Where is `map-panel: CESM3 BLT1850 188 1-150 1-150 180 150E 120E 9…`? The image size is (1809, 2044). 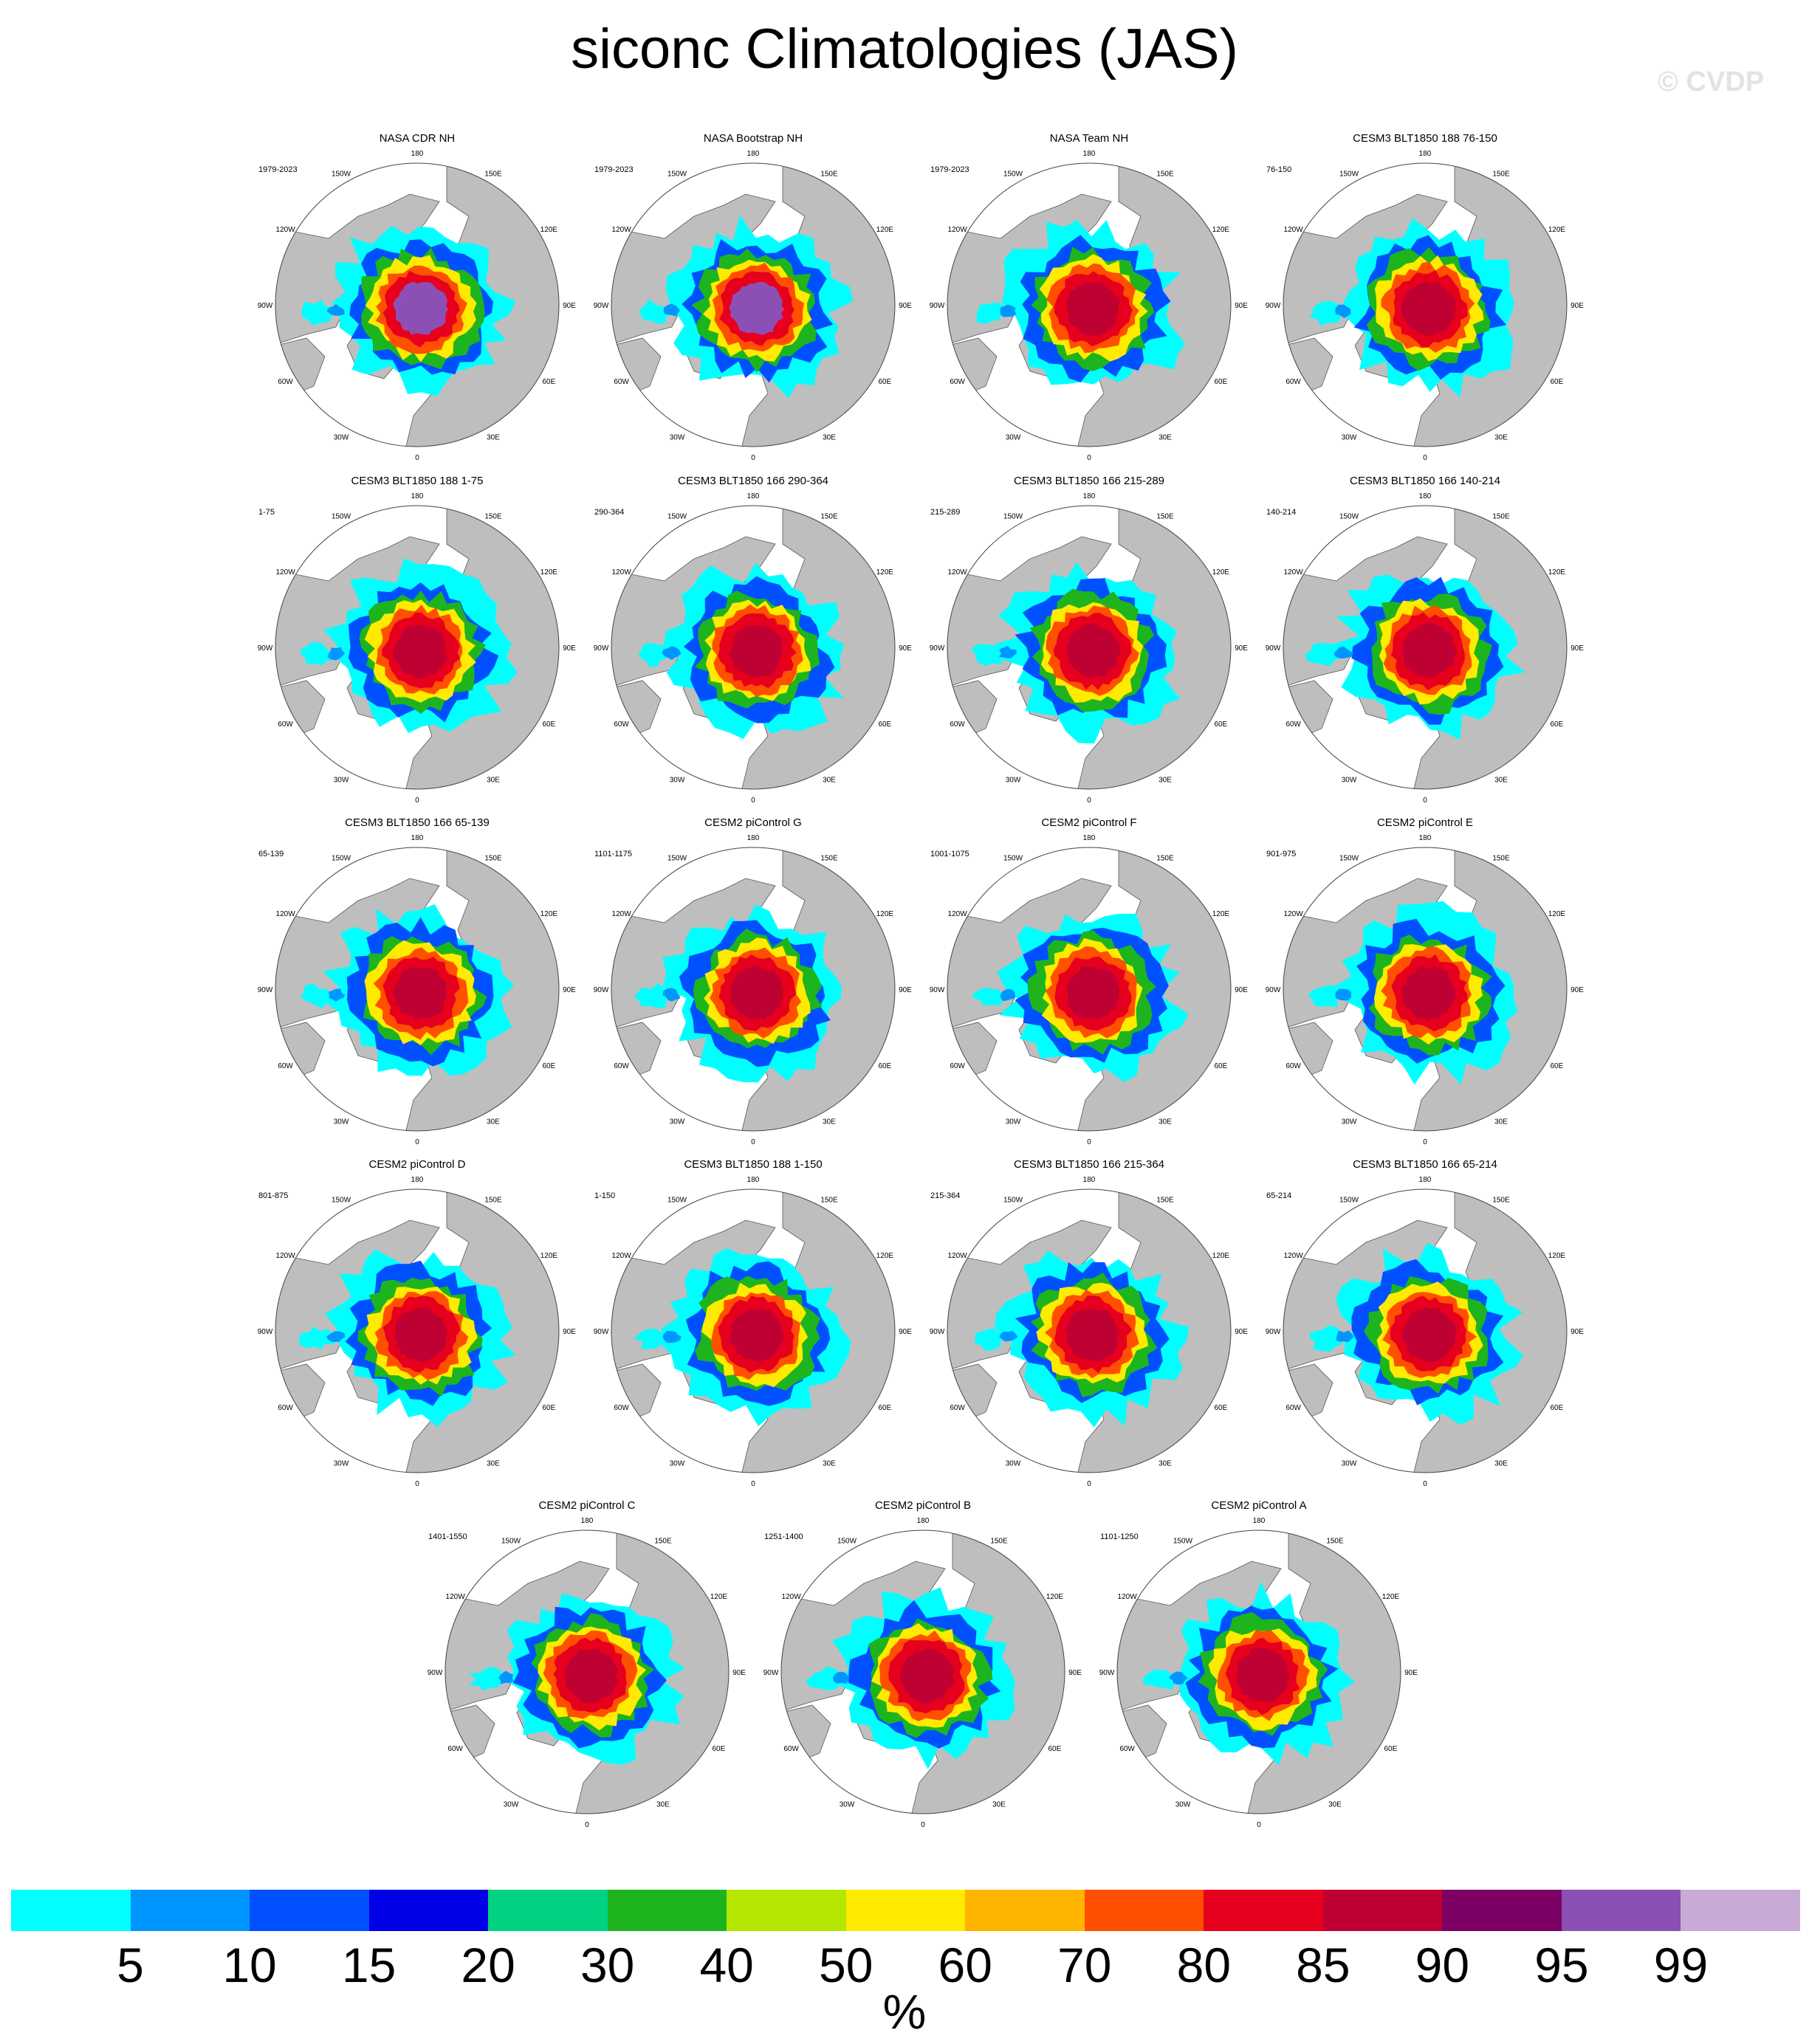
map-panel: CESM3 BLT1850 188 1-150 1-150 180 150E 120E 9… is located at coordinates (753, 1327).